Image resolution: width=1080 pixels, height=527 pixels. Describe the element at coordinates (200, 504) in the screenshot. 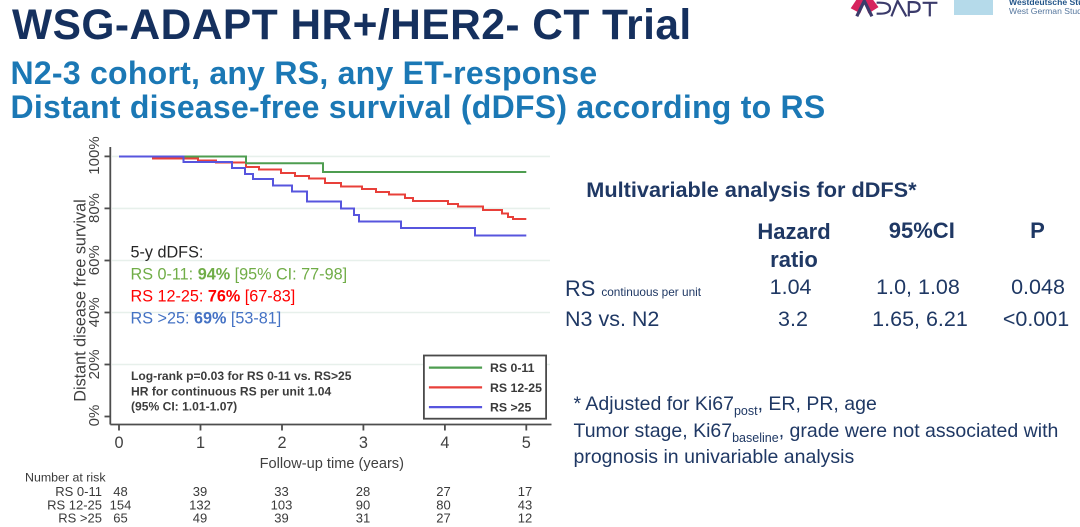

I see `svg-text: 132` at that location.